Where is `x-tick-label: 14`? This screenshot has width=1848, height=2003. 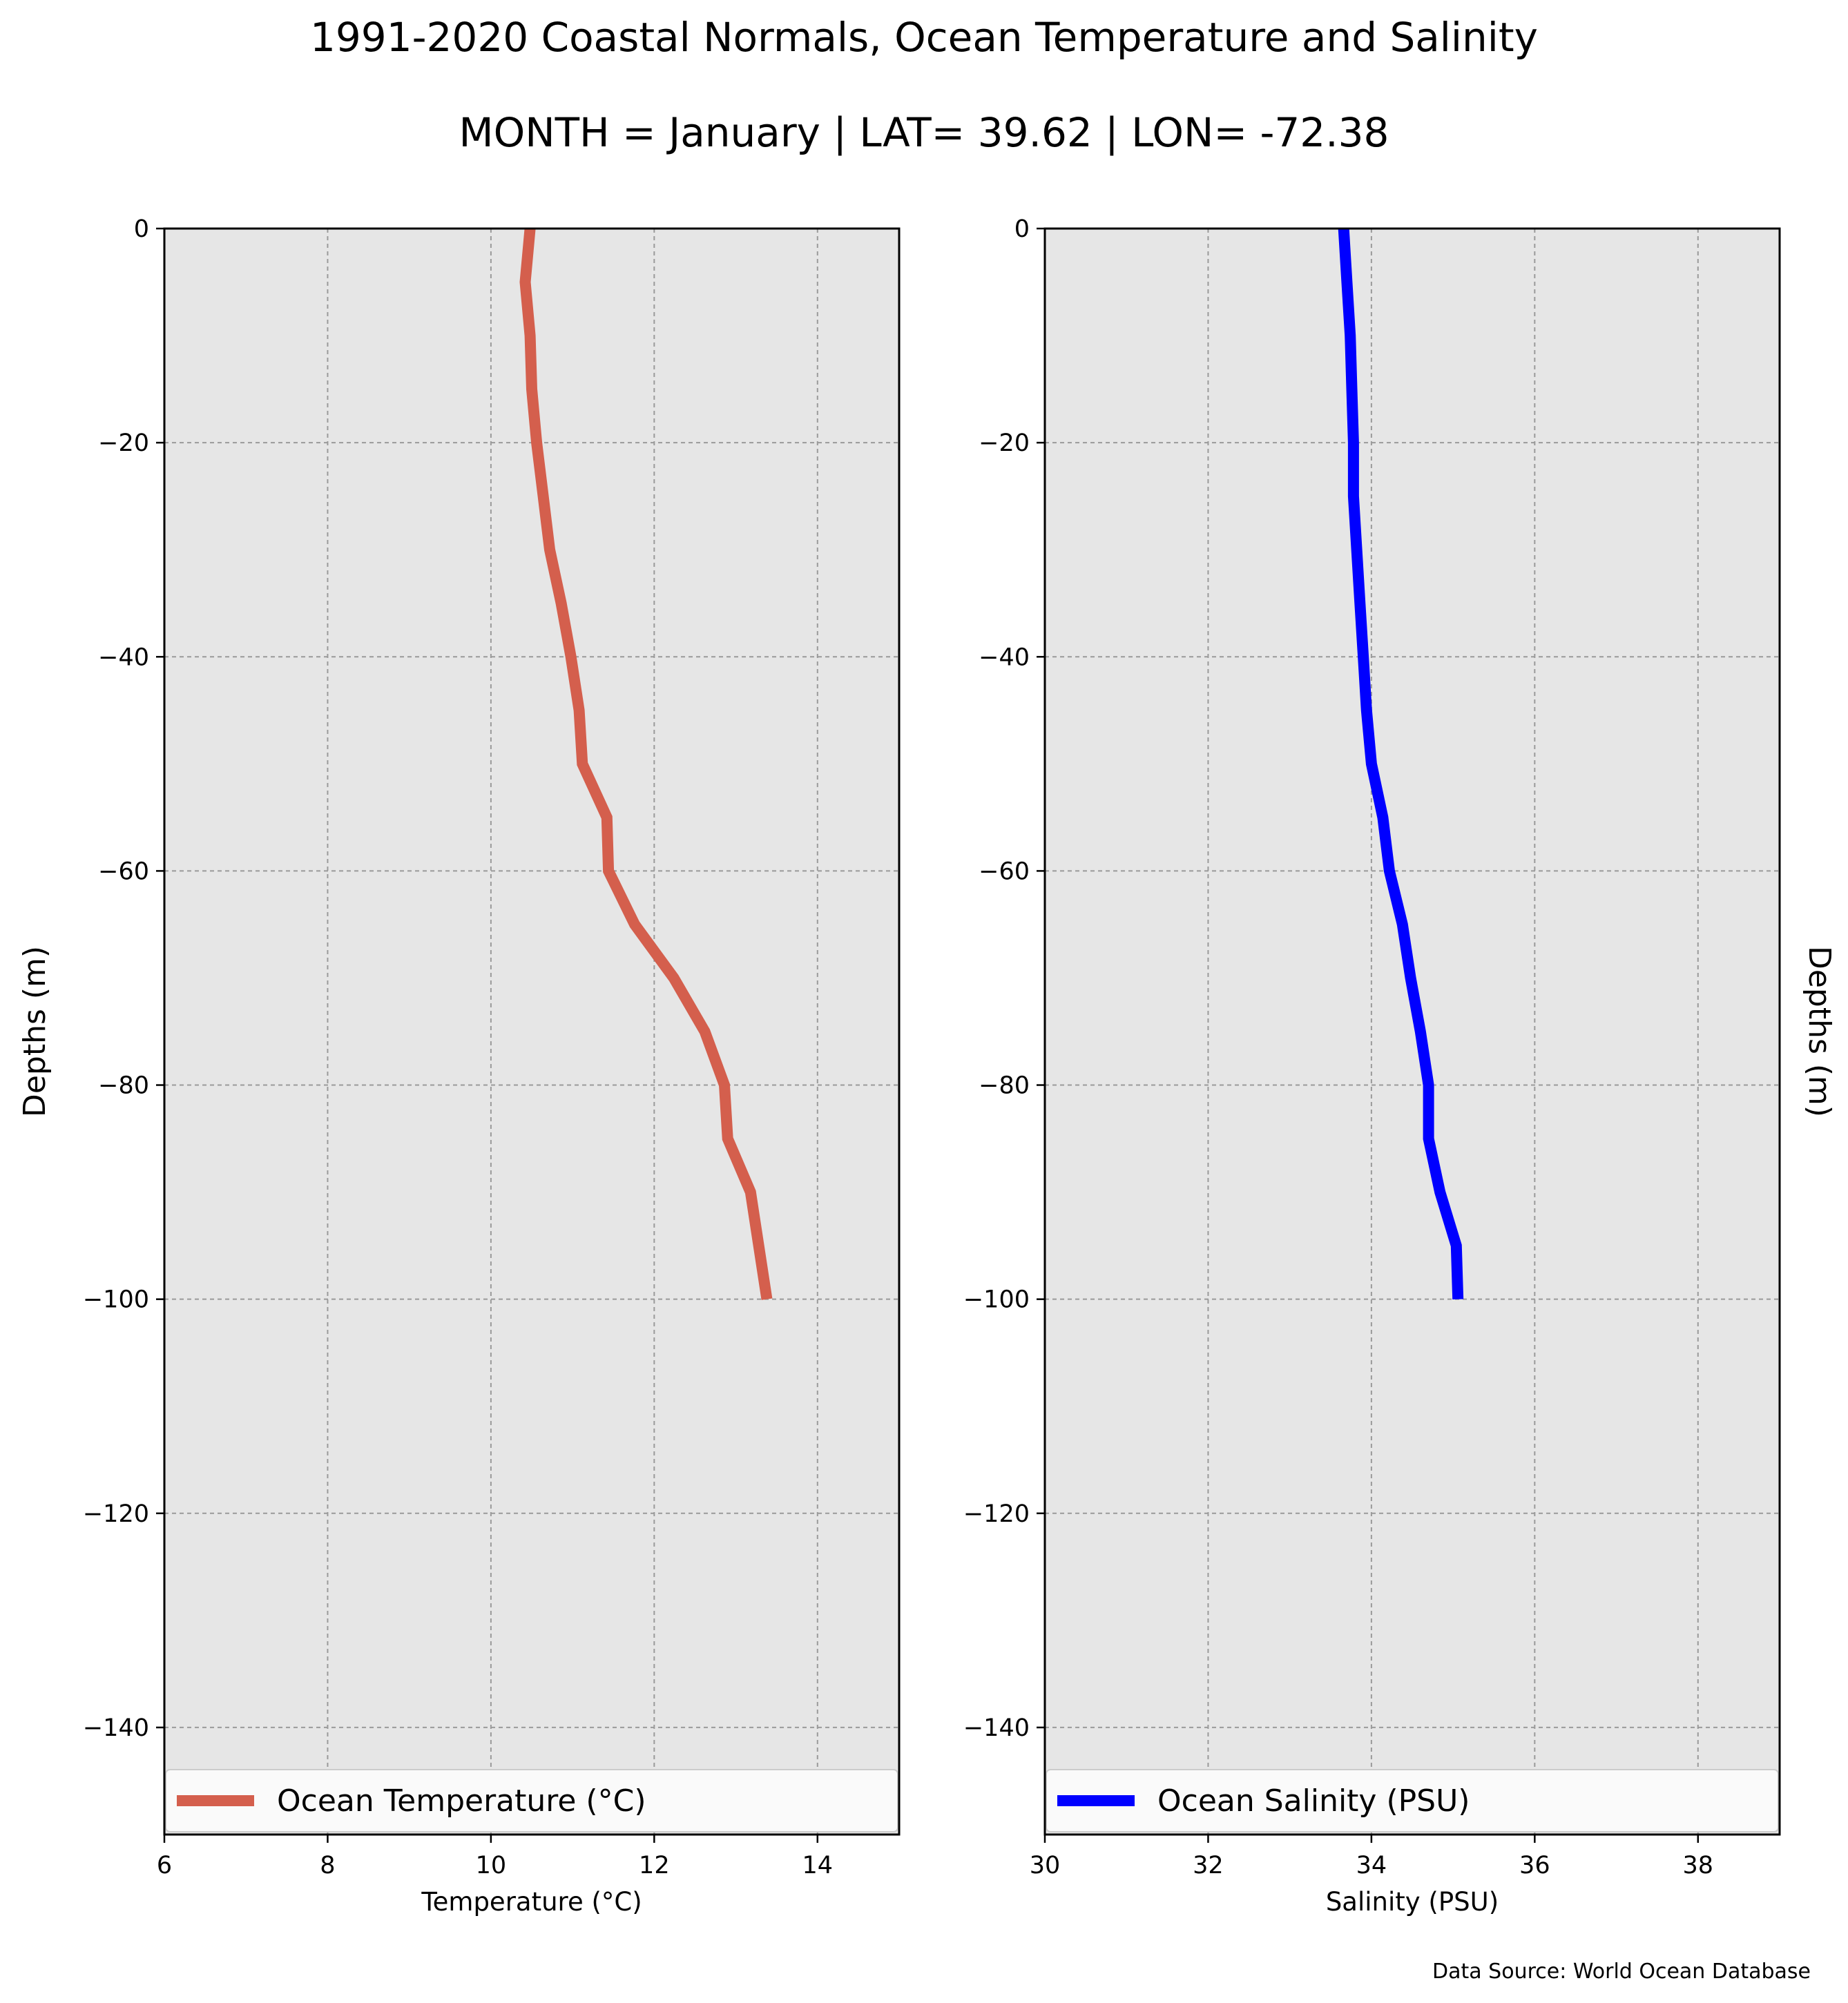 x-tick-label: 14 is located at coordinates (818, 1865).